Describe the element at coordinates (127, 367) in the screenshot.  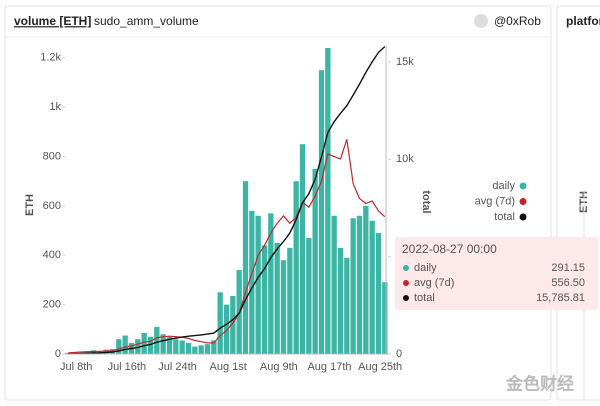
I see `x-tick-label: Jul 16th` at that location.